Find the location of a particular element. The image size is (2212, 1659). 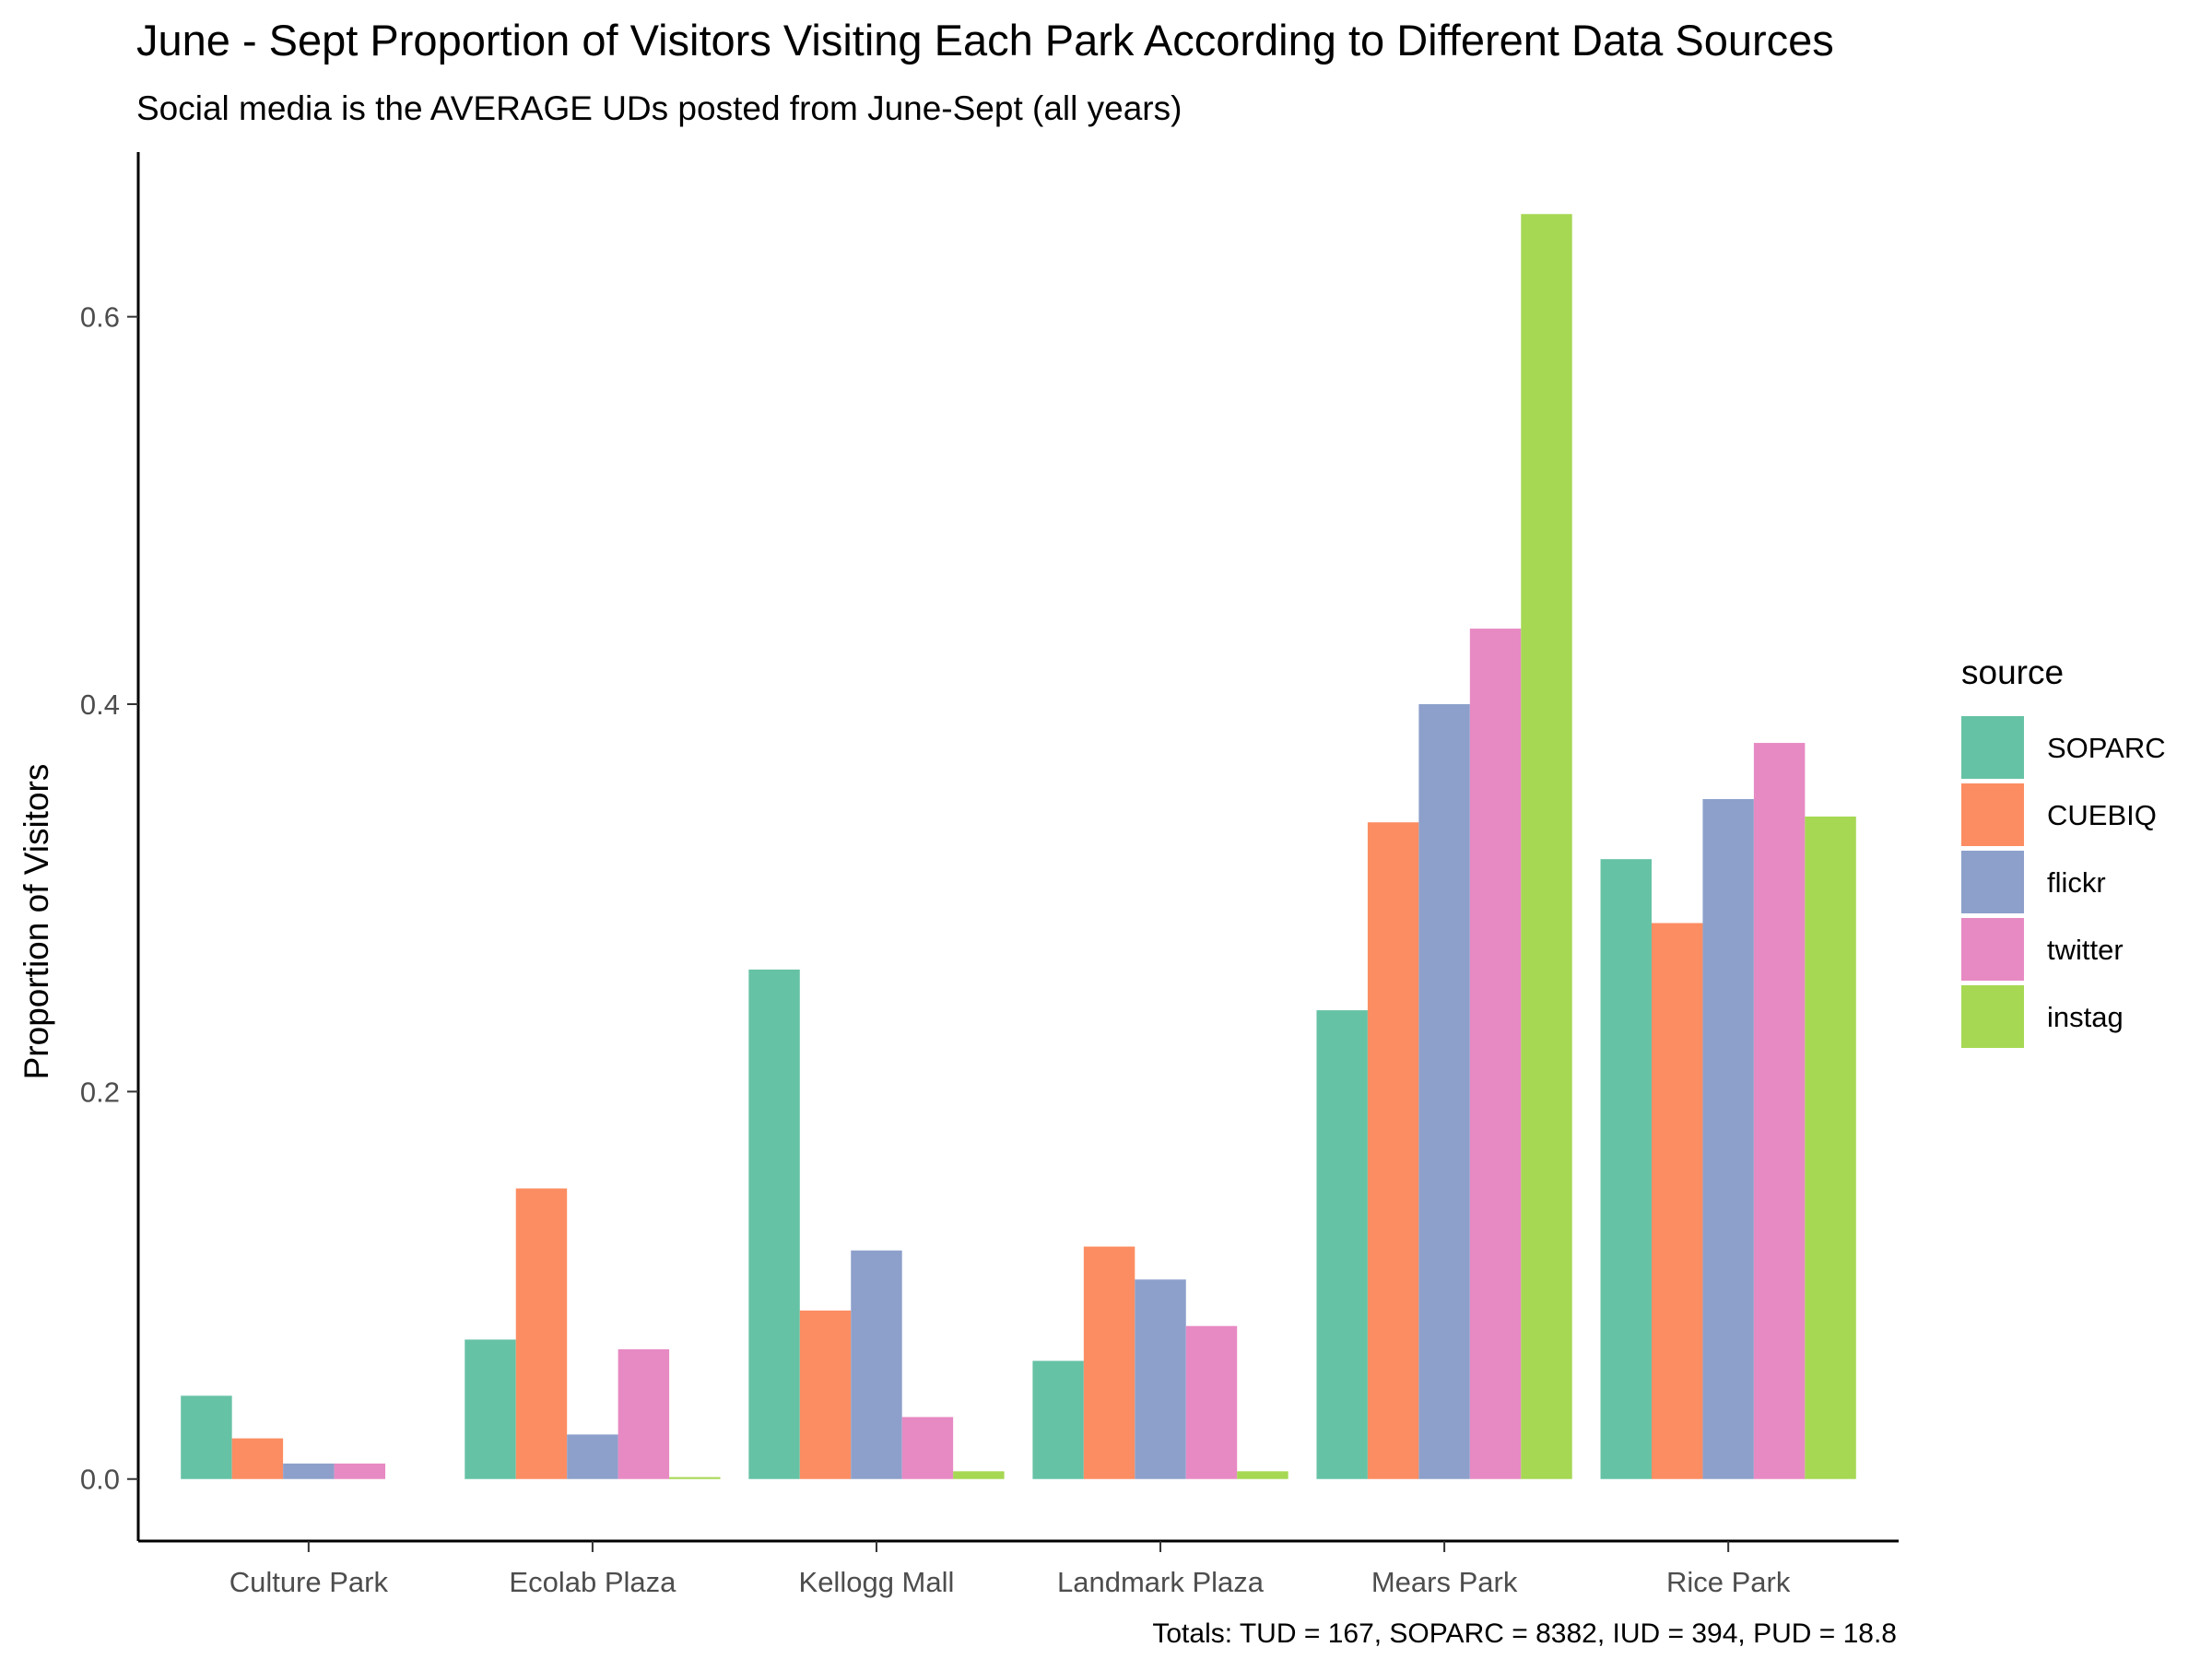

bar-cuebiq-rice-park is located at coordinates (1677, 1201).